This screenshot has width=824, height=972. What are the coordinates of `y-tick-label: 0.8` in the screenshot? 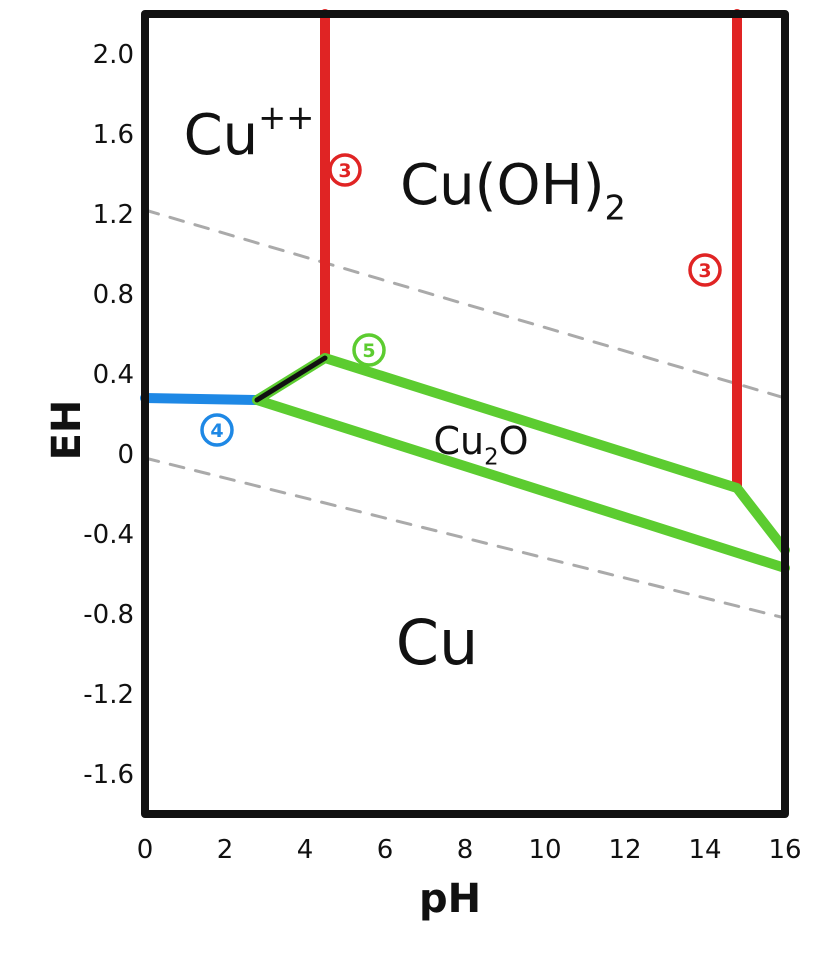 It's located at (113, 295).